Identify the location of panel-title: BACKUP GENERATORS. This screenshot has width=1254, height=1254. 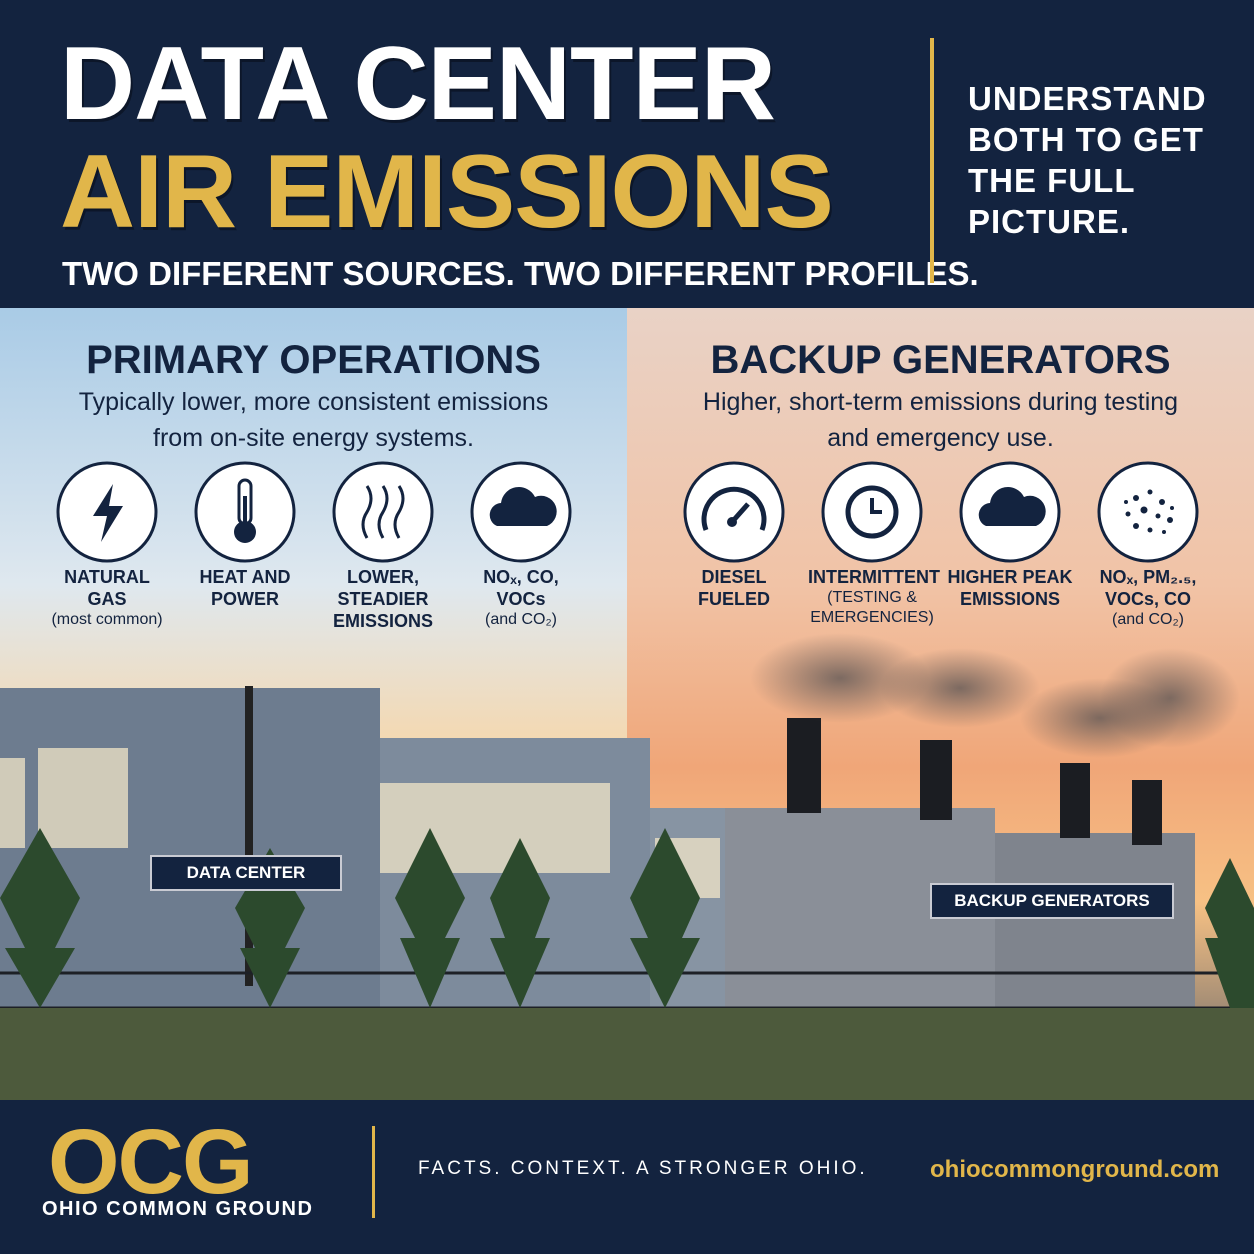
(940, 360).